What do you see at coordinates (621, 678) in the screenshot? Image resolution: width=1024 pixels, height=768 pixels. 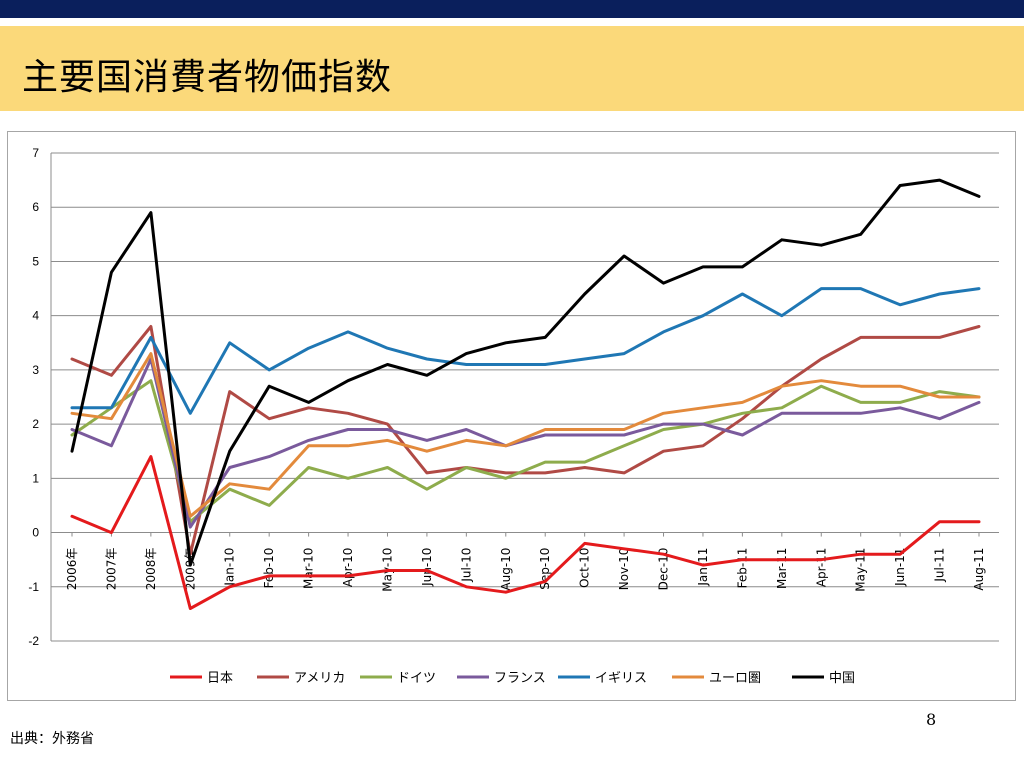 I see `legend-label: イギリス` at bounding box center [621, 678].